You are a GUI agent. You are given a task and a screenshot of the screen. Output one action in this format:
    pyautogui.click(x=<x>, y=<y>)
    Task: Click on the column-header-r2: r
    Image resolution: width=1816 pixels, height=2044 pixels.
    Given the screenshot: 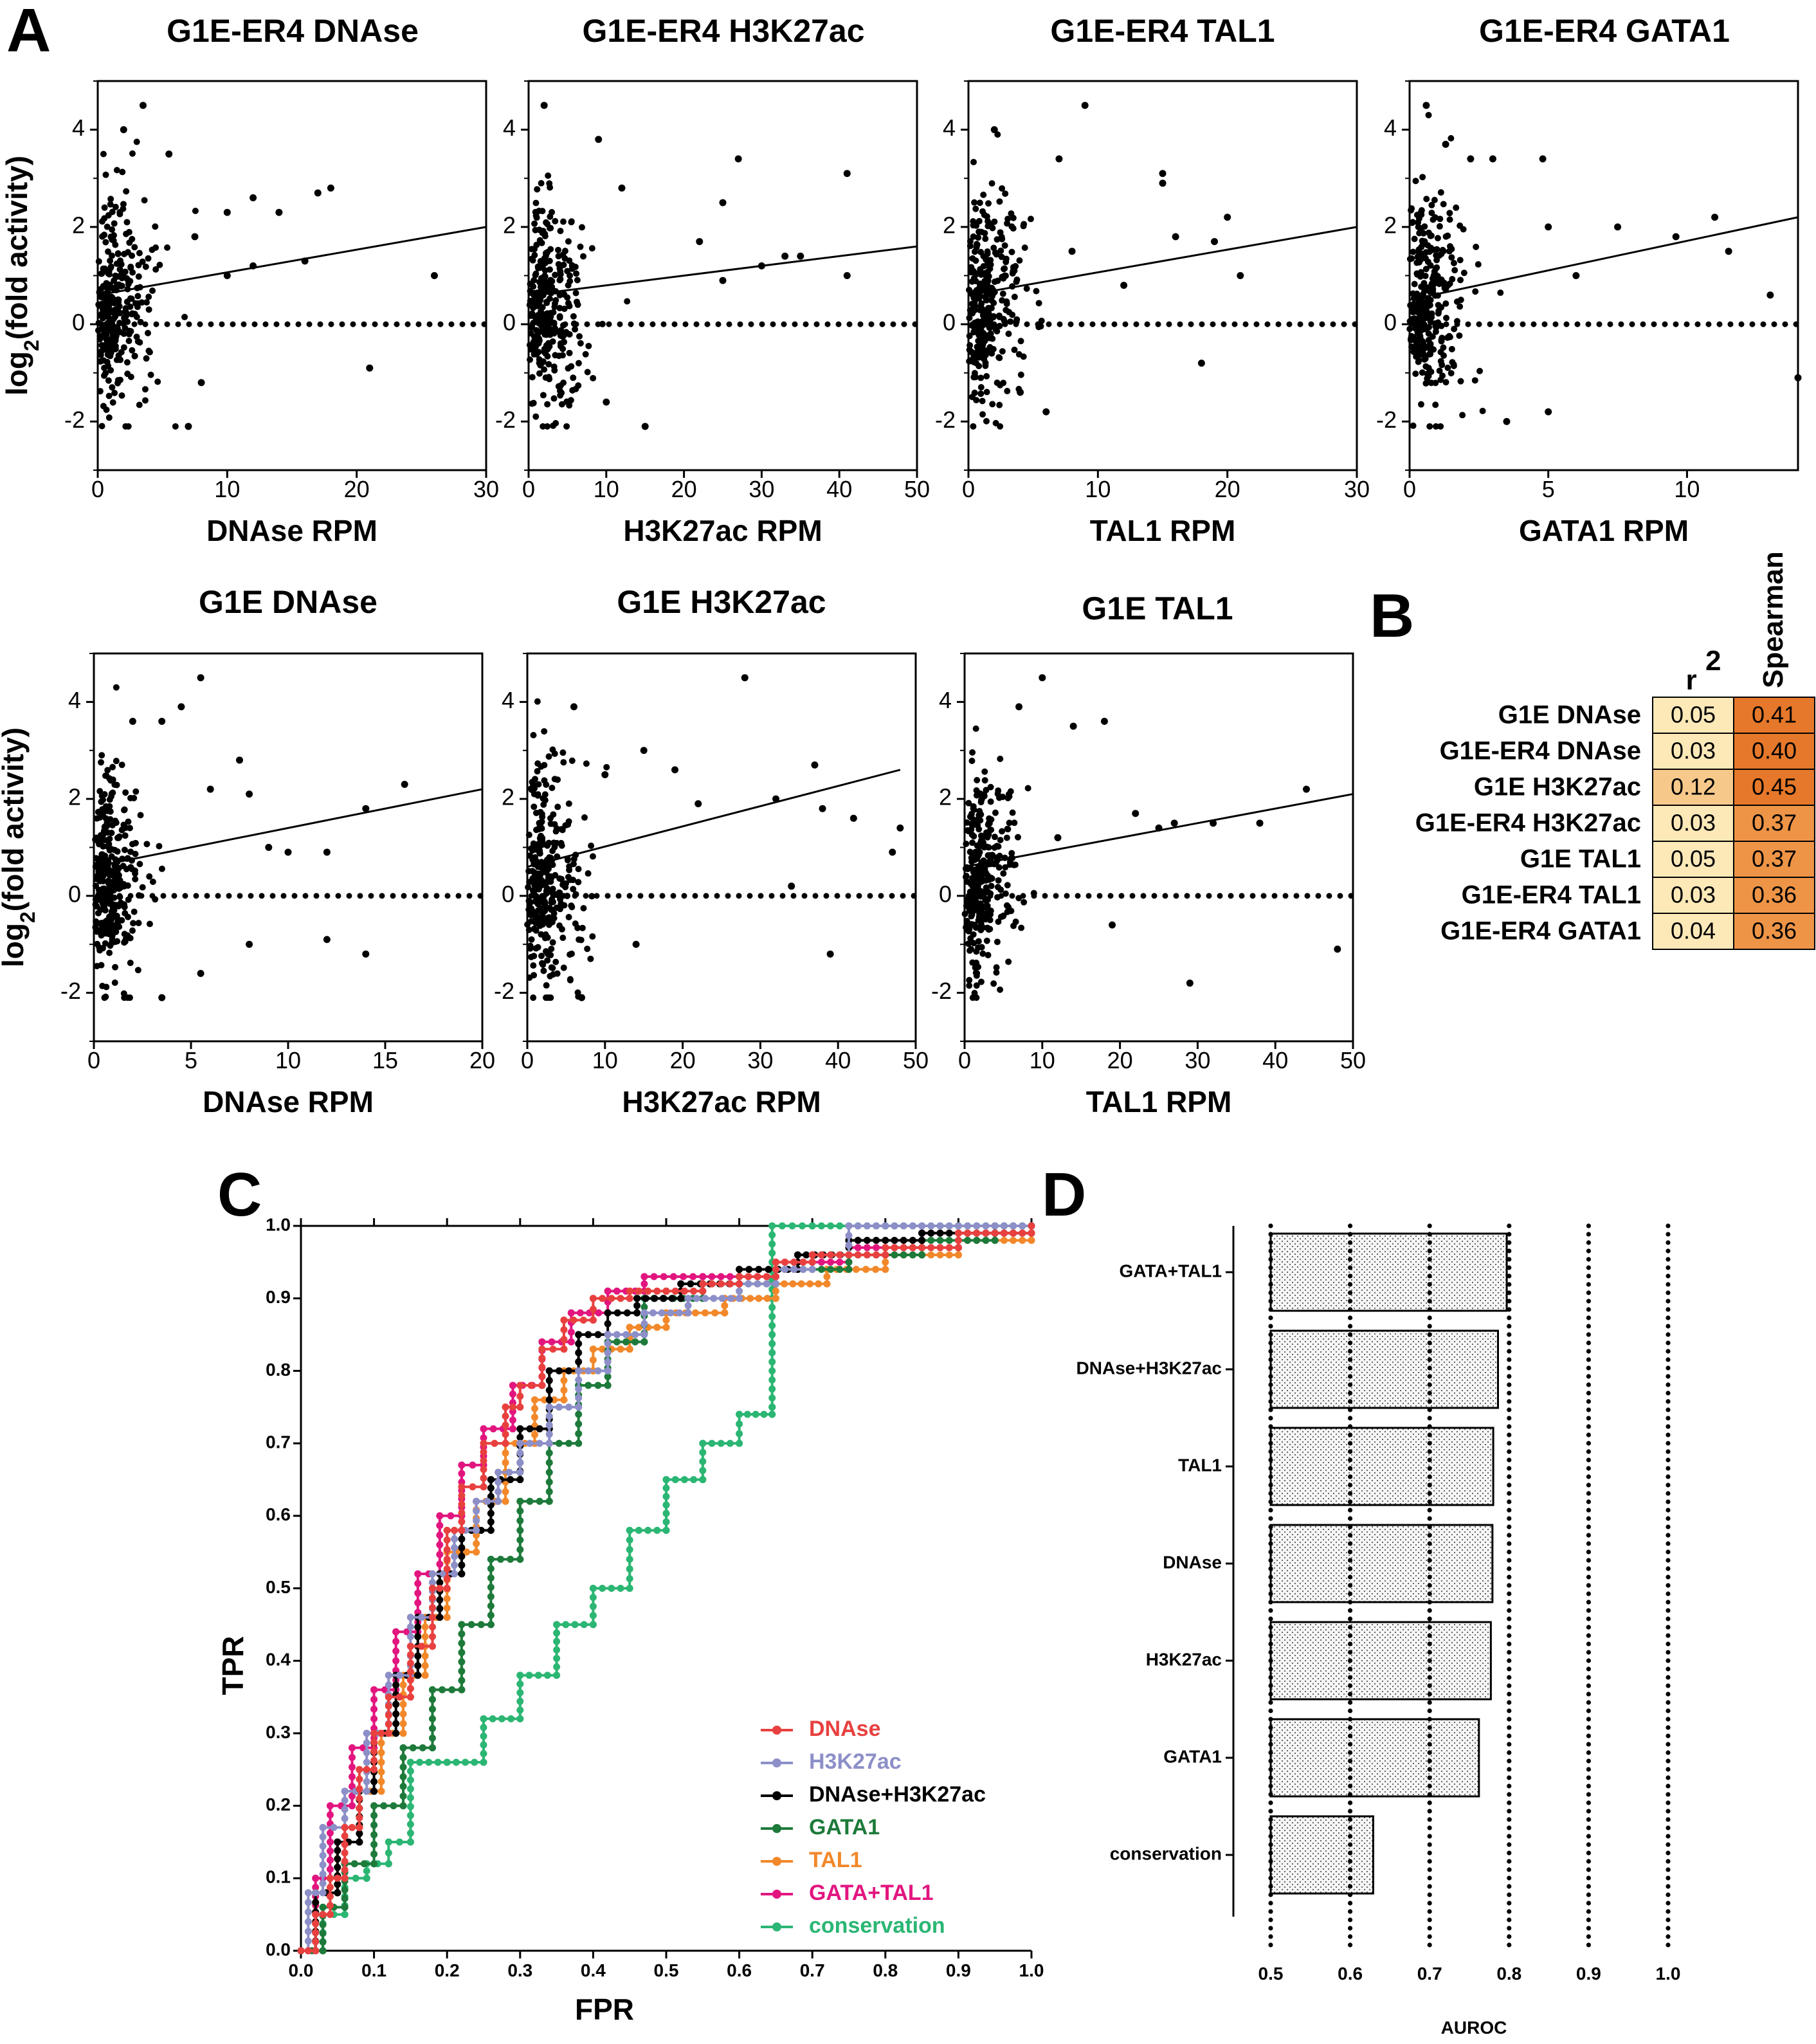 What is the action you would take?
    pyautogui.click(x=1691, y=680)
    